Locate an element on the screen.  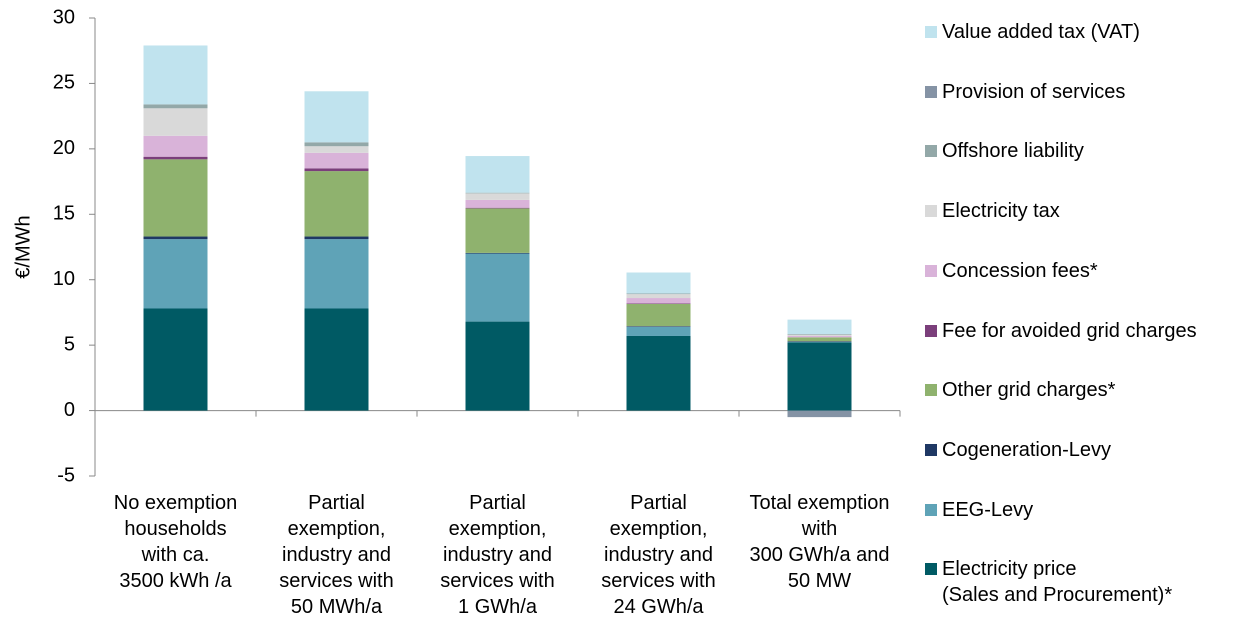
x-tick-label: Total exemption with 300 GWh/a and 50 MW is located at coordinates (819, 542).